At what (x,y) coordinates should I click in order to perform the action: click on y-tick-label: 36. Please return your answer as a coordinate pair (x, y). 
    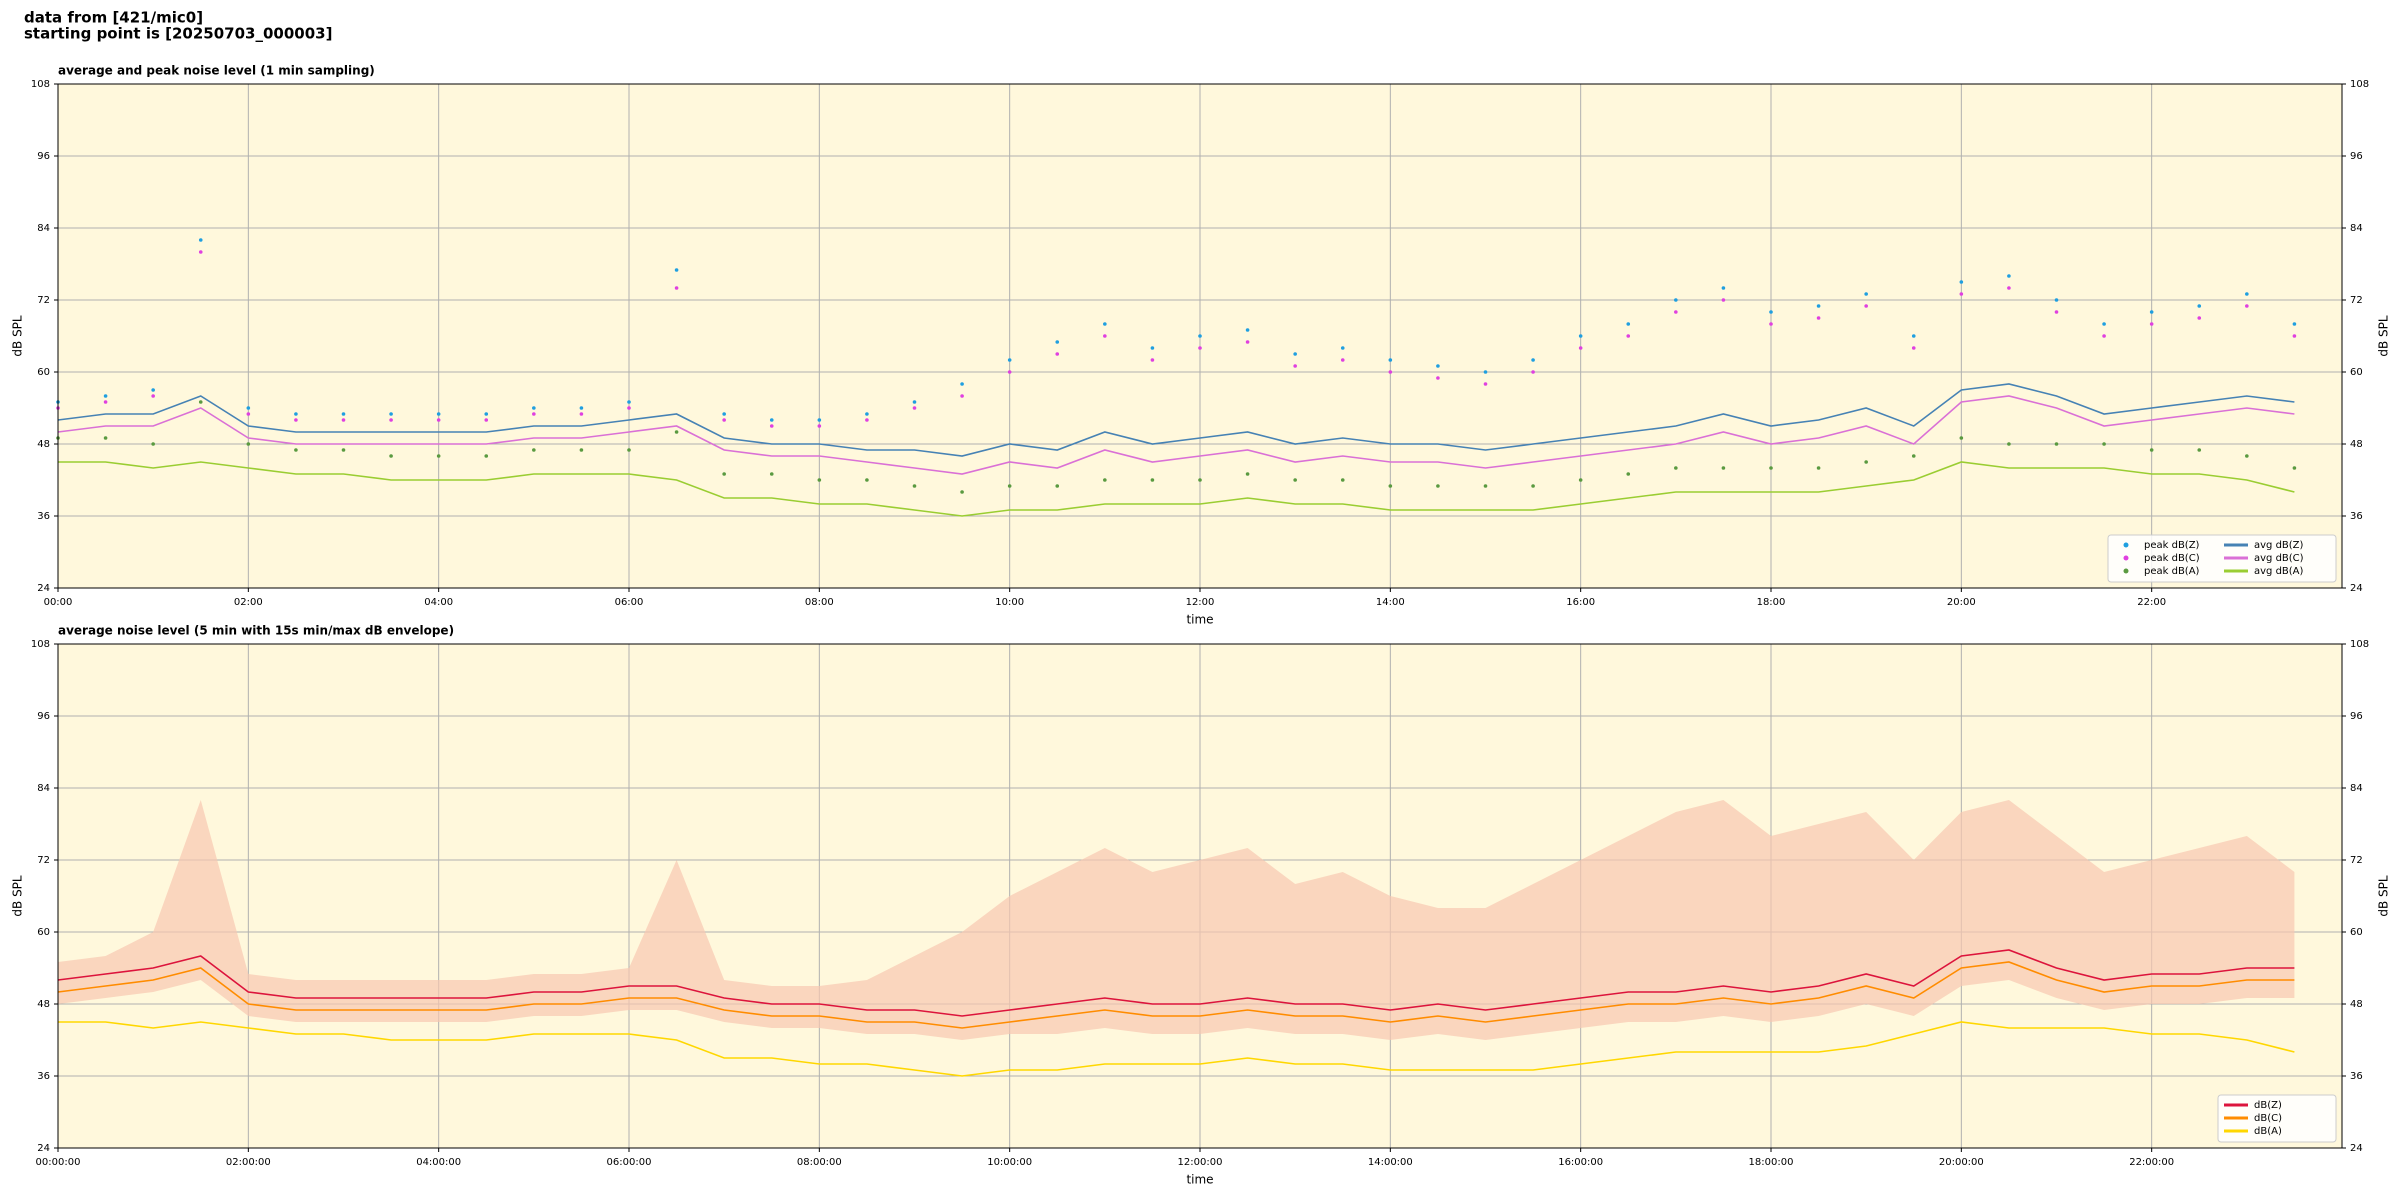
    Looking at the image, I should click on (43, 516).